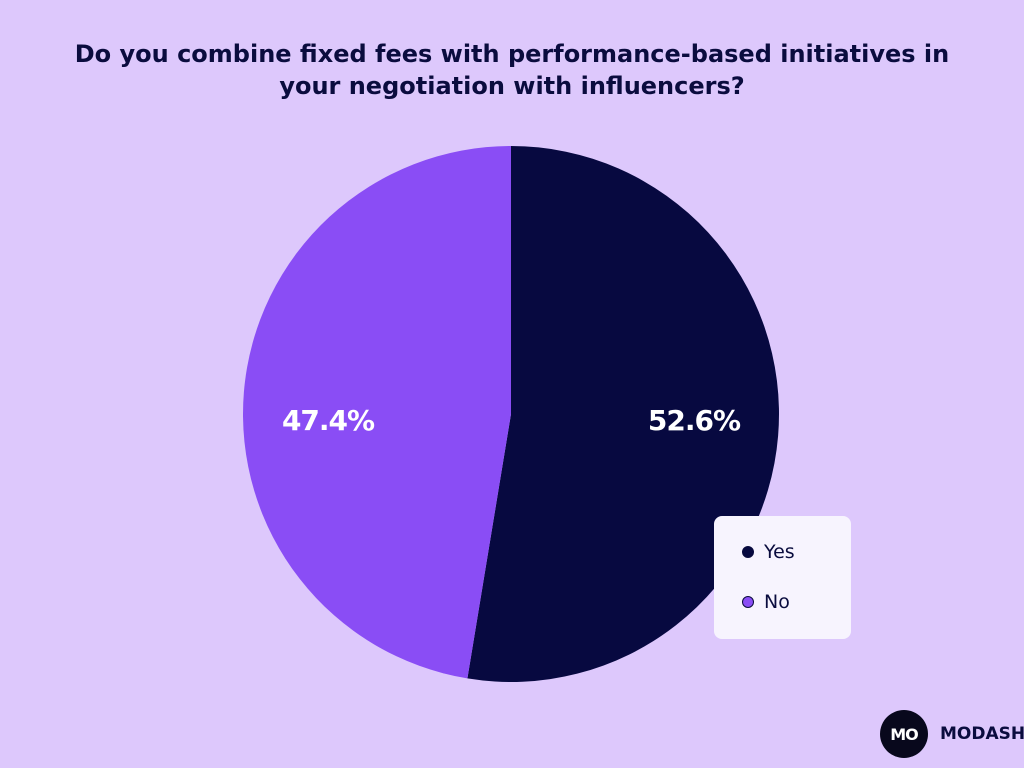  Describe the element at coordinates (748, 552) in the screenshot. I see `legend-swatch-yes` at that location.